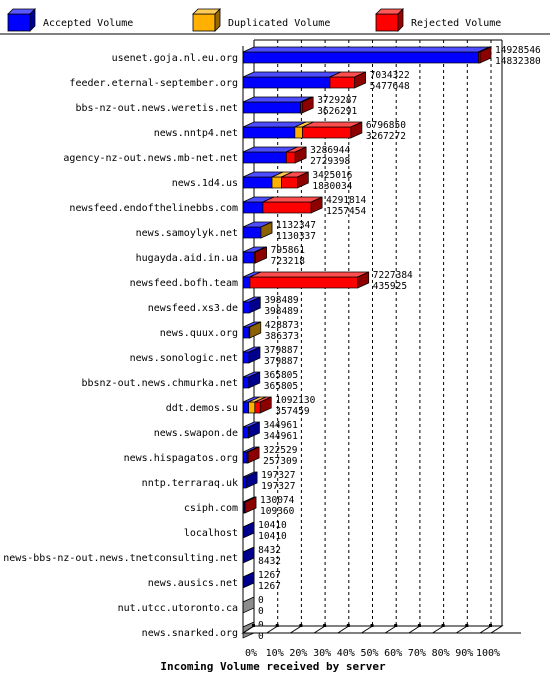 The image size is (550, 684). What do you see at coordinates (202, 408) in the screenshot?
I see `category-label: ddt.demos.su` at bounding box center [202, 408].